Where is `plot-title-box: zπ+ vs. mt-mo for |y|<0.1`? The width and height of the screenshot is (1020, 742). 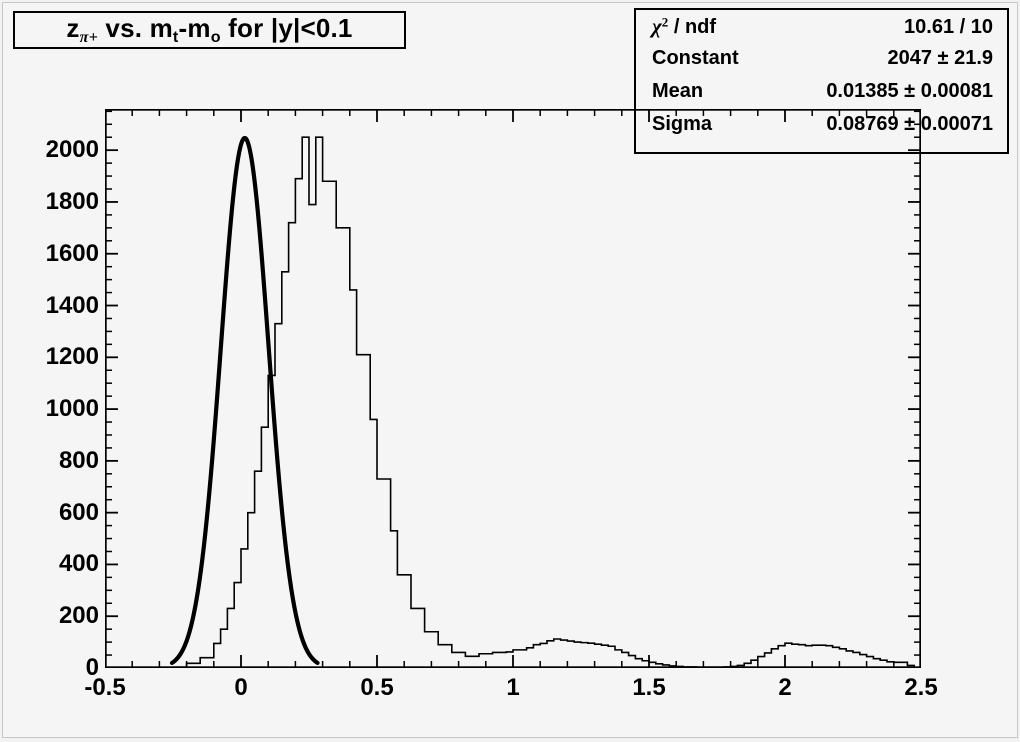
plot-title-box: zπ+ vs. mt-mo for |y|<0.1 is located at coordinates (209, 30).